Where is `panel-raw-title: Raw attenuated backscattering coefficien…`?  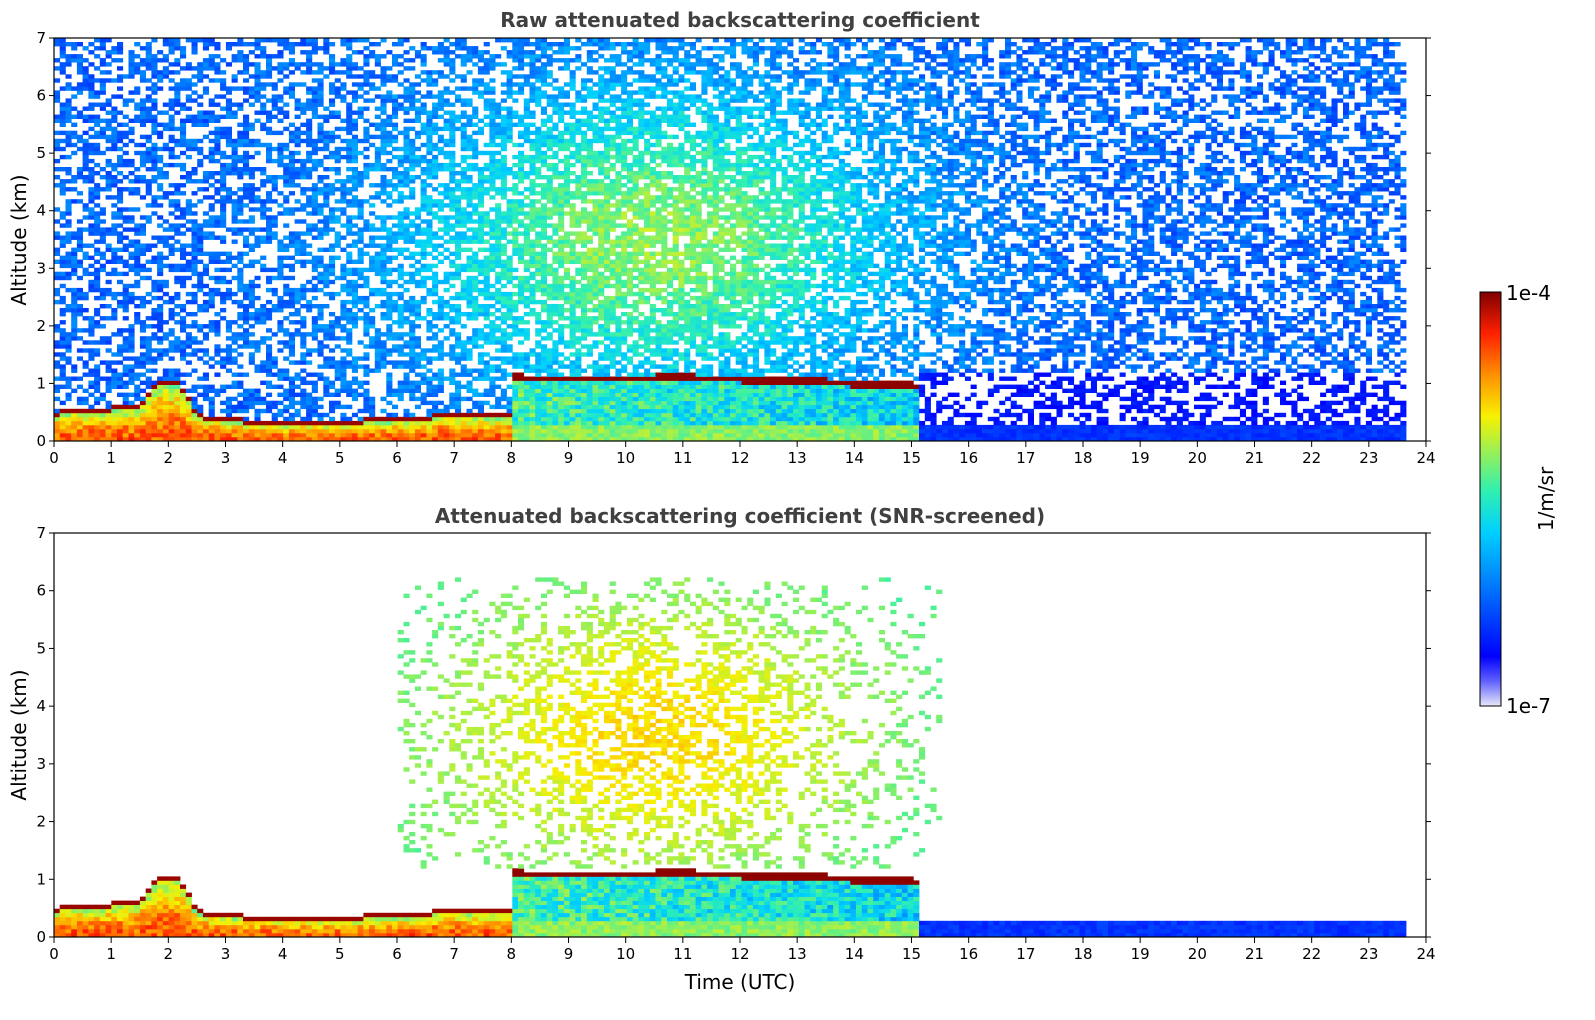 panel-raw-title: Raw attenuated backscattering coefficien… is located at coordinates (740, 20).